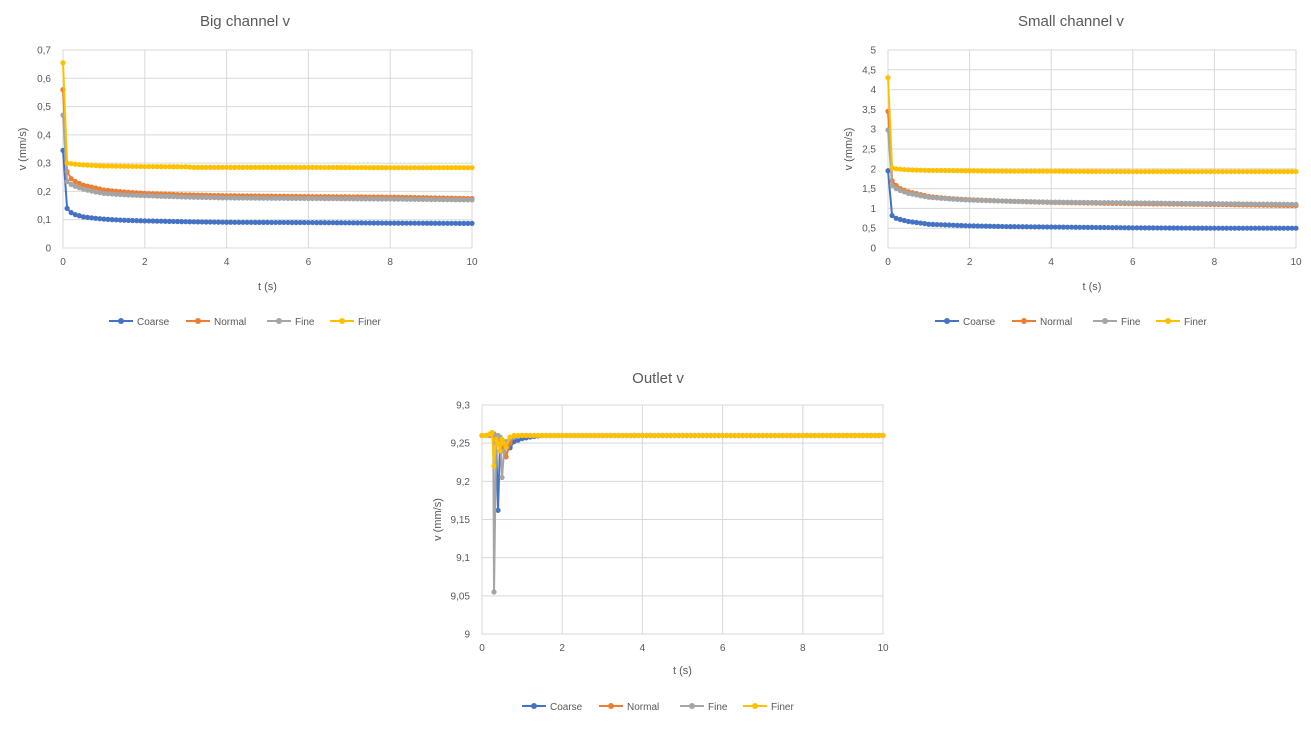 This screenshot has width=1311, height=730. I want to click on legend: Coarse Normal Fine Finer, so click(658, 707).